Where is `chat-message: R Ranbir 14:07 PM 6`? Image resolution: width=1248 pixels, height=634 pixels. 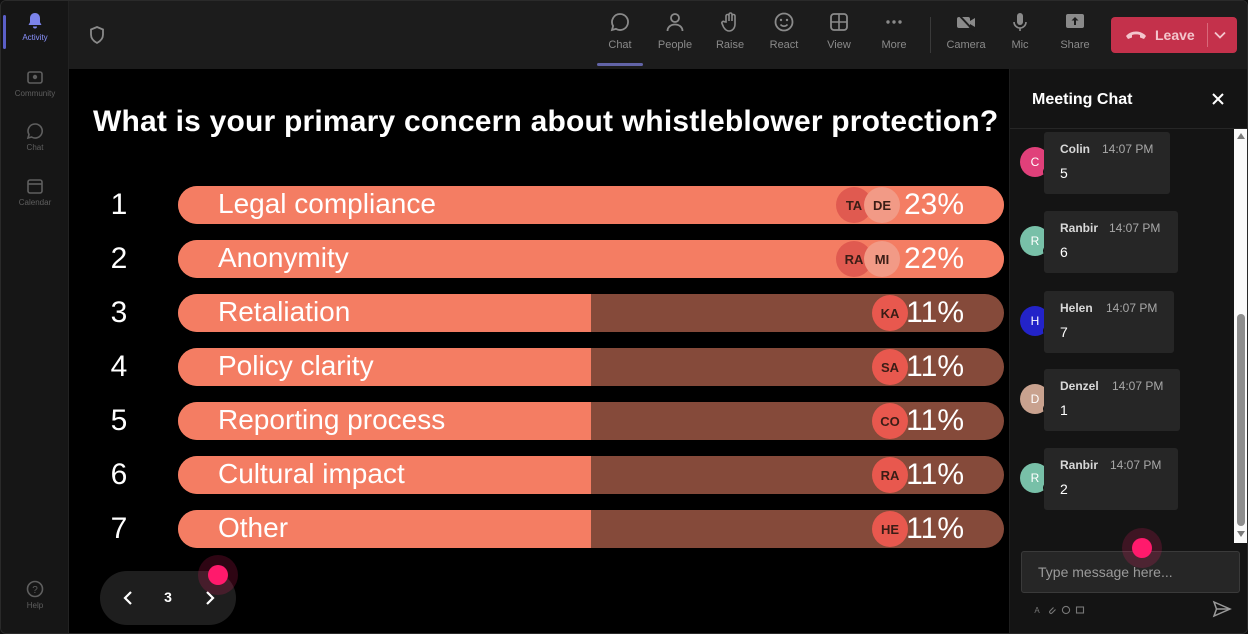 chat-message: R Ranbir 14:07 PM 6 is located at coordinates (1120, 243).